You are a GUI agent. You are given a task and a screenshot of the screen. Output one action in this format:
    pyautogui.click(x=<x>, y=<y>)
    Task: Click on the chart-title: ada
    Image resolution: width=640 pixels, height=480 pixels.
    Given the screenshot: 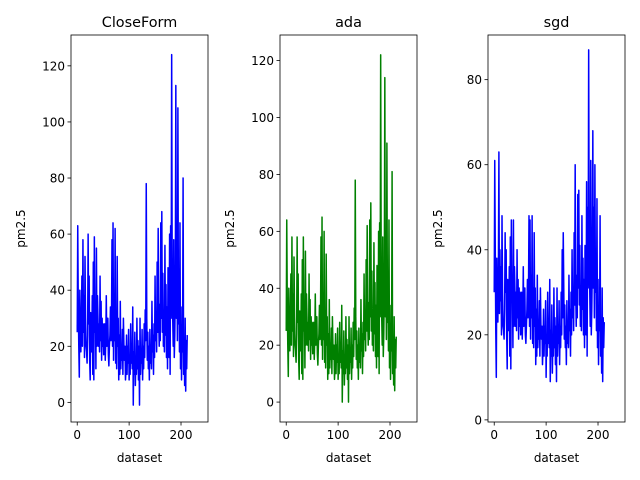 What is the action you would take?
    pyautogui.click(x=348, y=23)
    